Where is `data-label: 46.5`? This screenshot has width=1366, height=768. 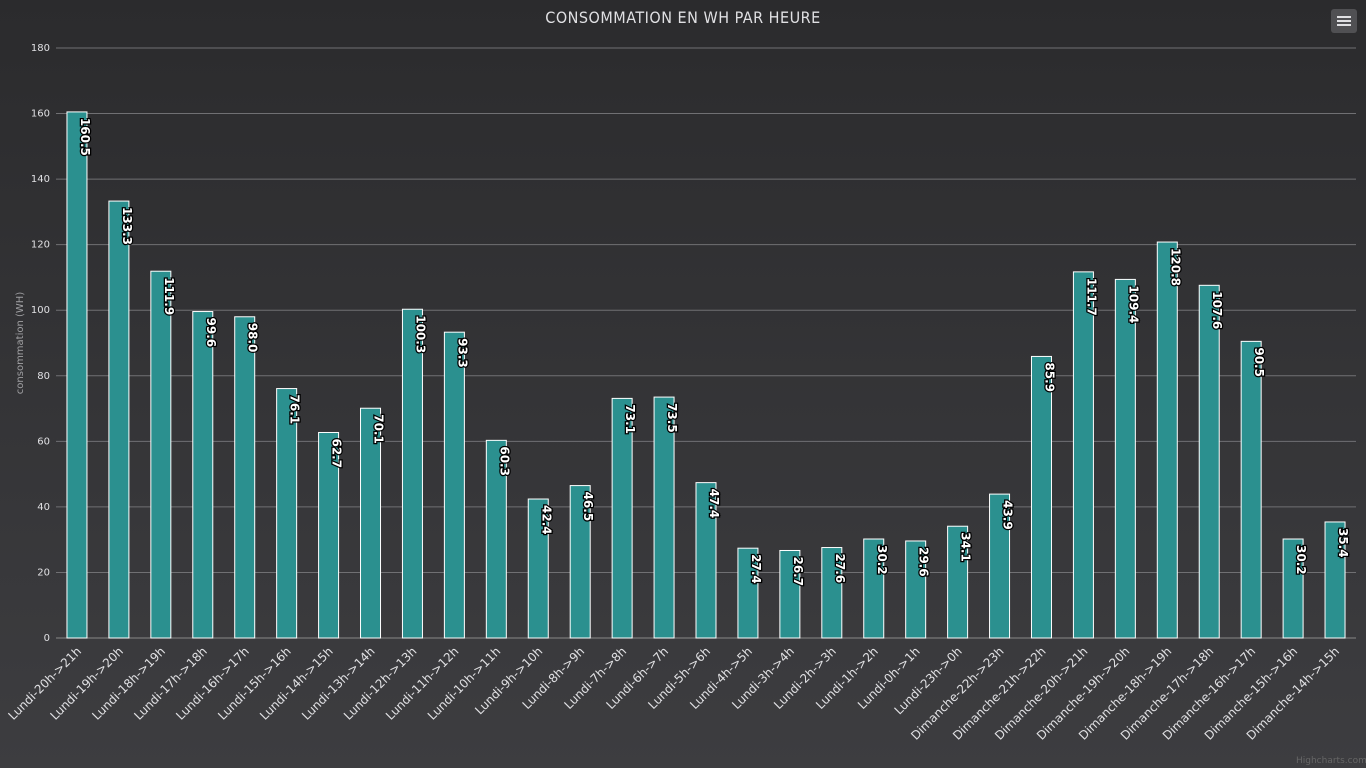 data-label: 46.5 is located at coordinates (588, 507).